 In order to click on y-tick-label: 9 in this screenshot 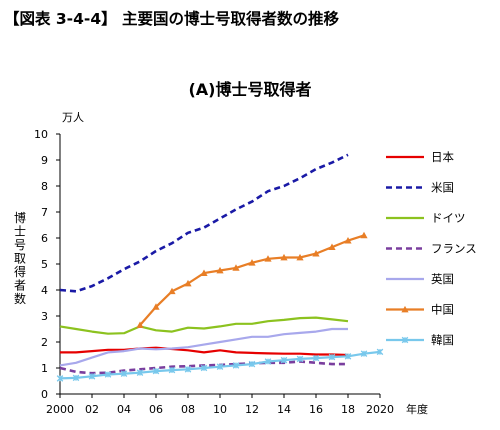, I will do `click(44, 160)`.